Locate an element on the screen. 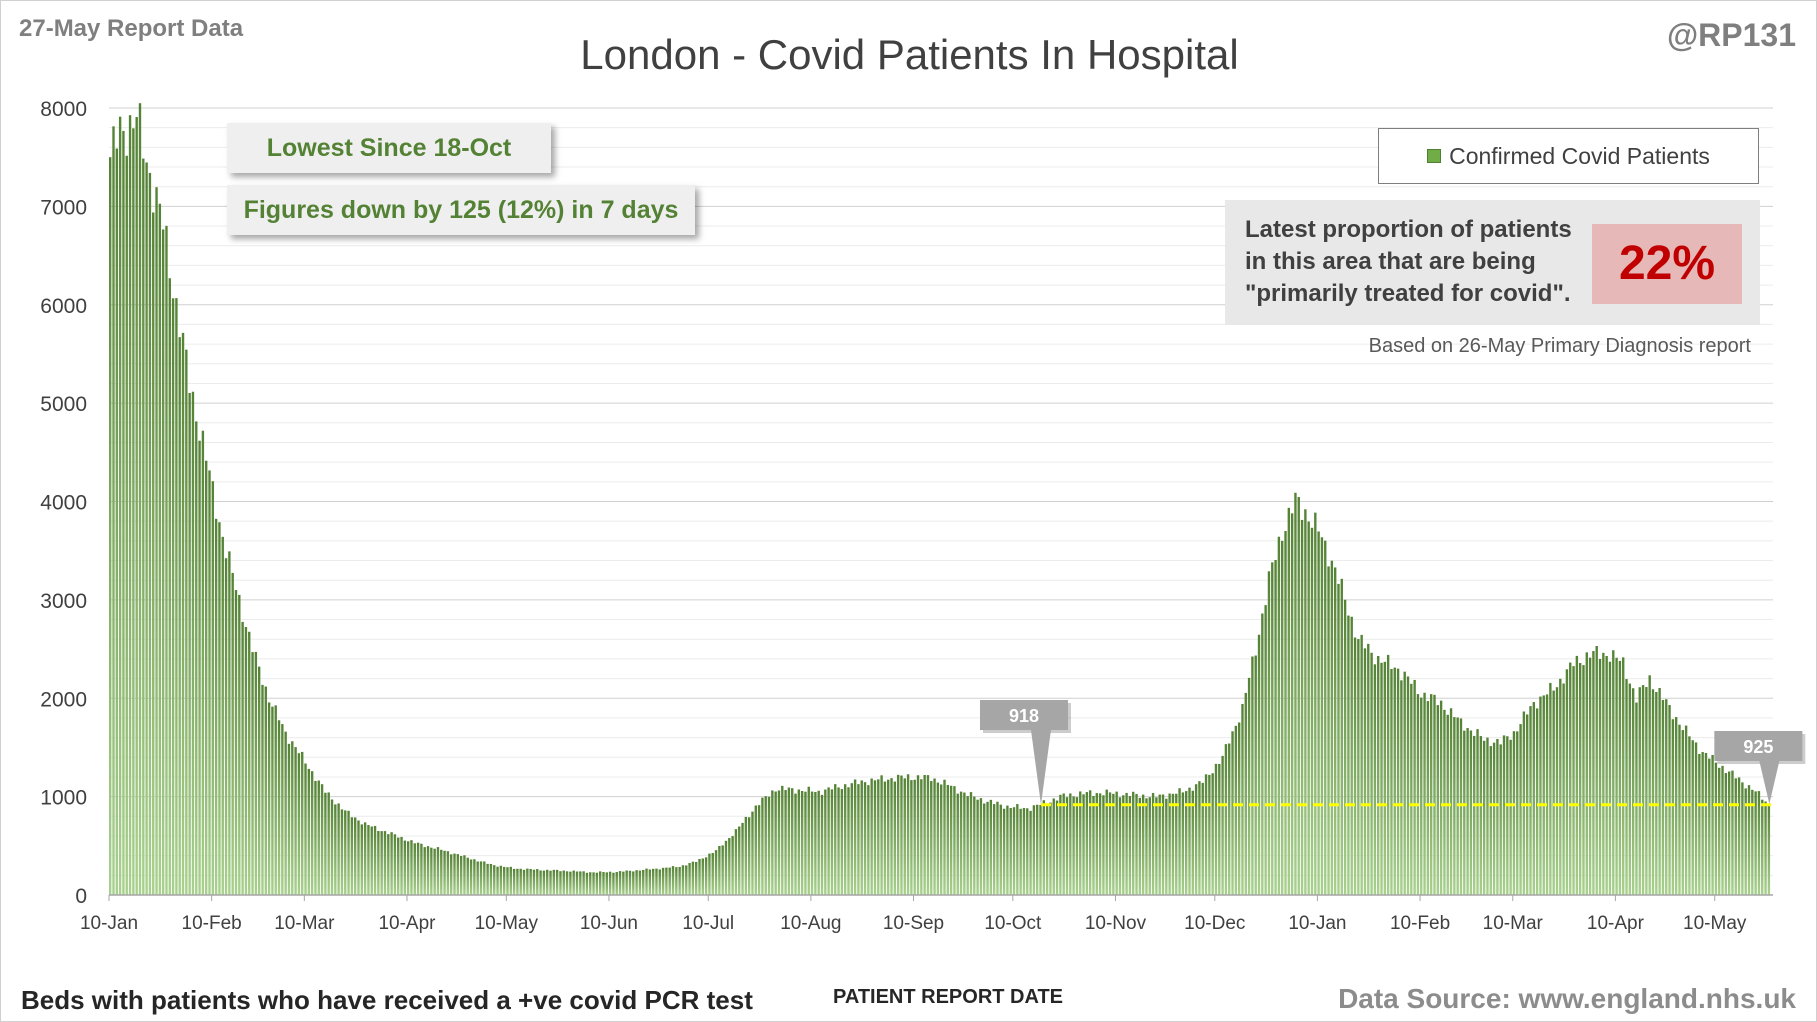 The height and width of the screenshot is (1022, 1817). y-tick-label: 5000 is located at coordinates (63, 404).